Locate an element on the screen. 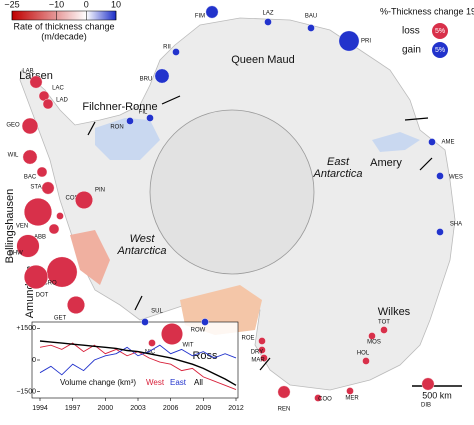 The height and width of the screenshot is (425, 474). shelf-label: AME is located at coordinates (447, 143).